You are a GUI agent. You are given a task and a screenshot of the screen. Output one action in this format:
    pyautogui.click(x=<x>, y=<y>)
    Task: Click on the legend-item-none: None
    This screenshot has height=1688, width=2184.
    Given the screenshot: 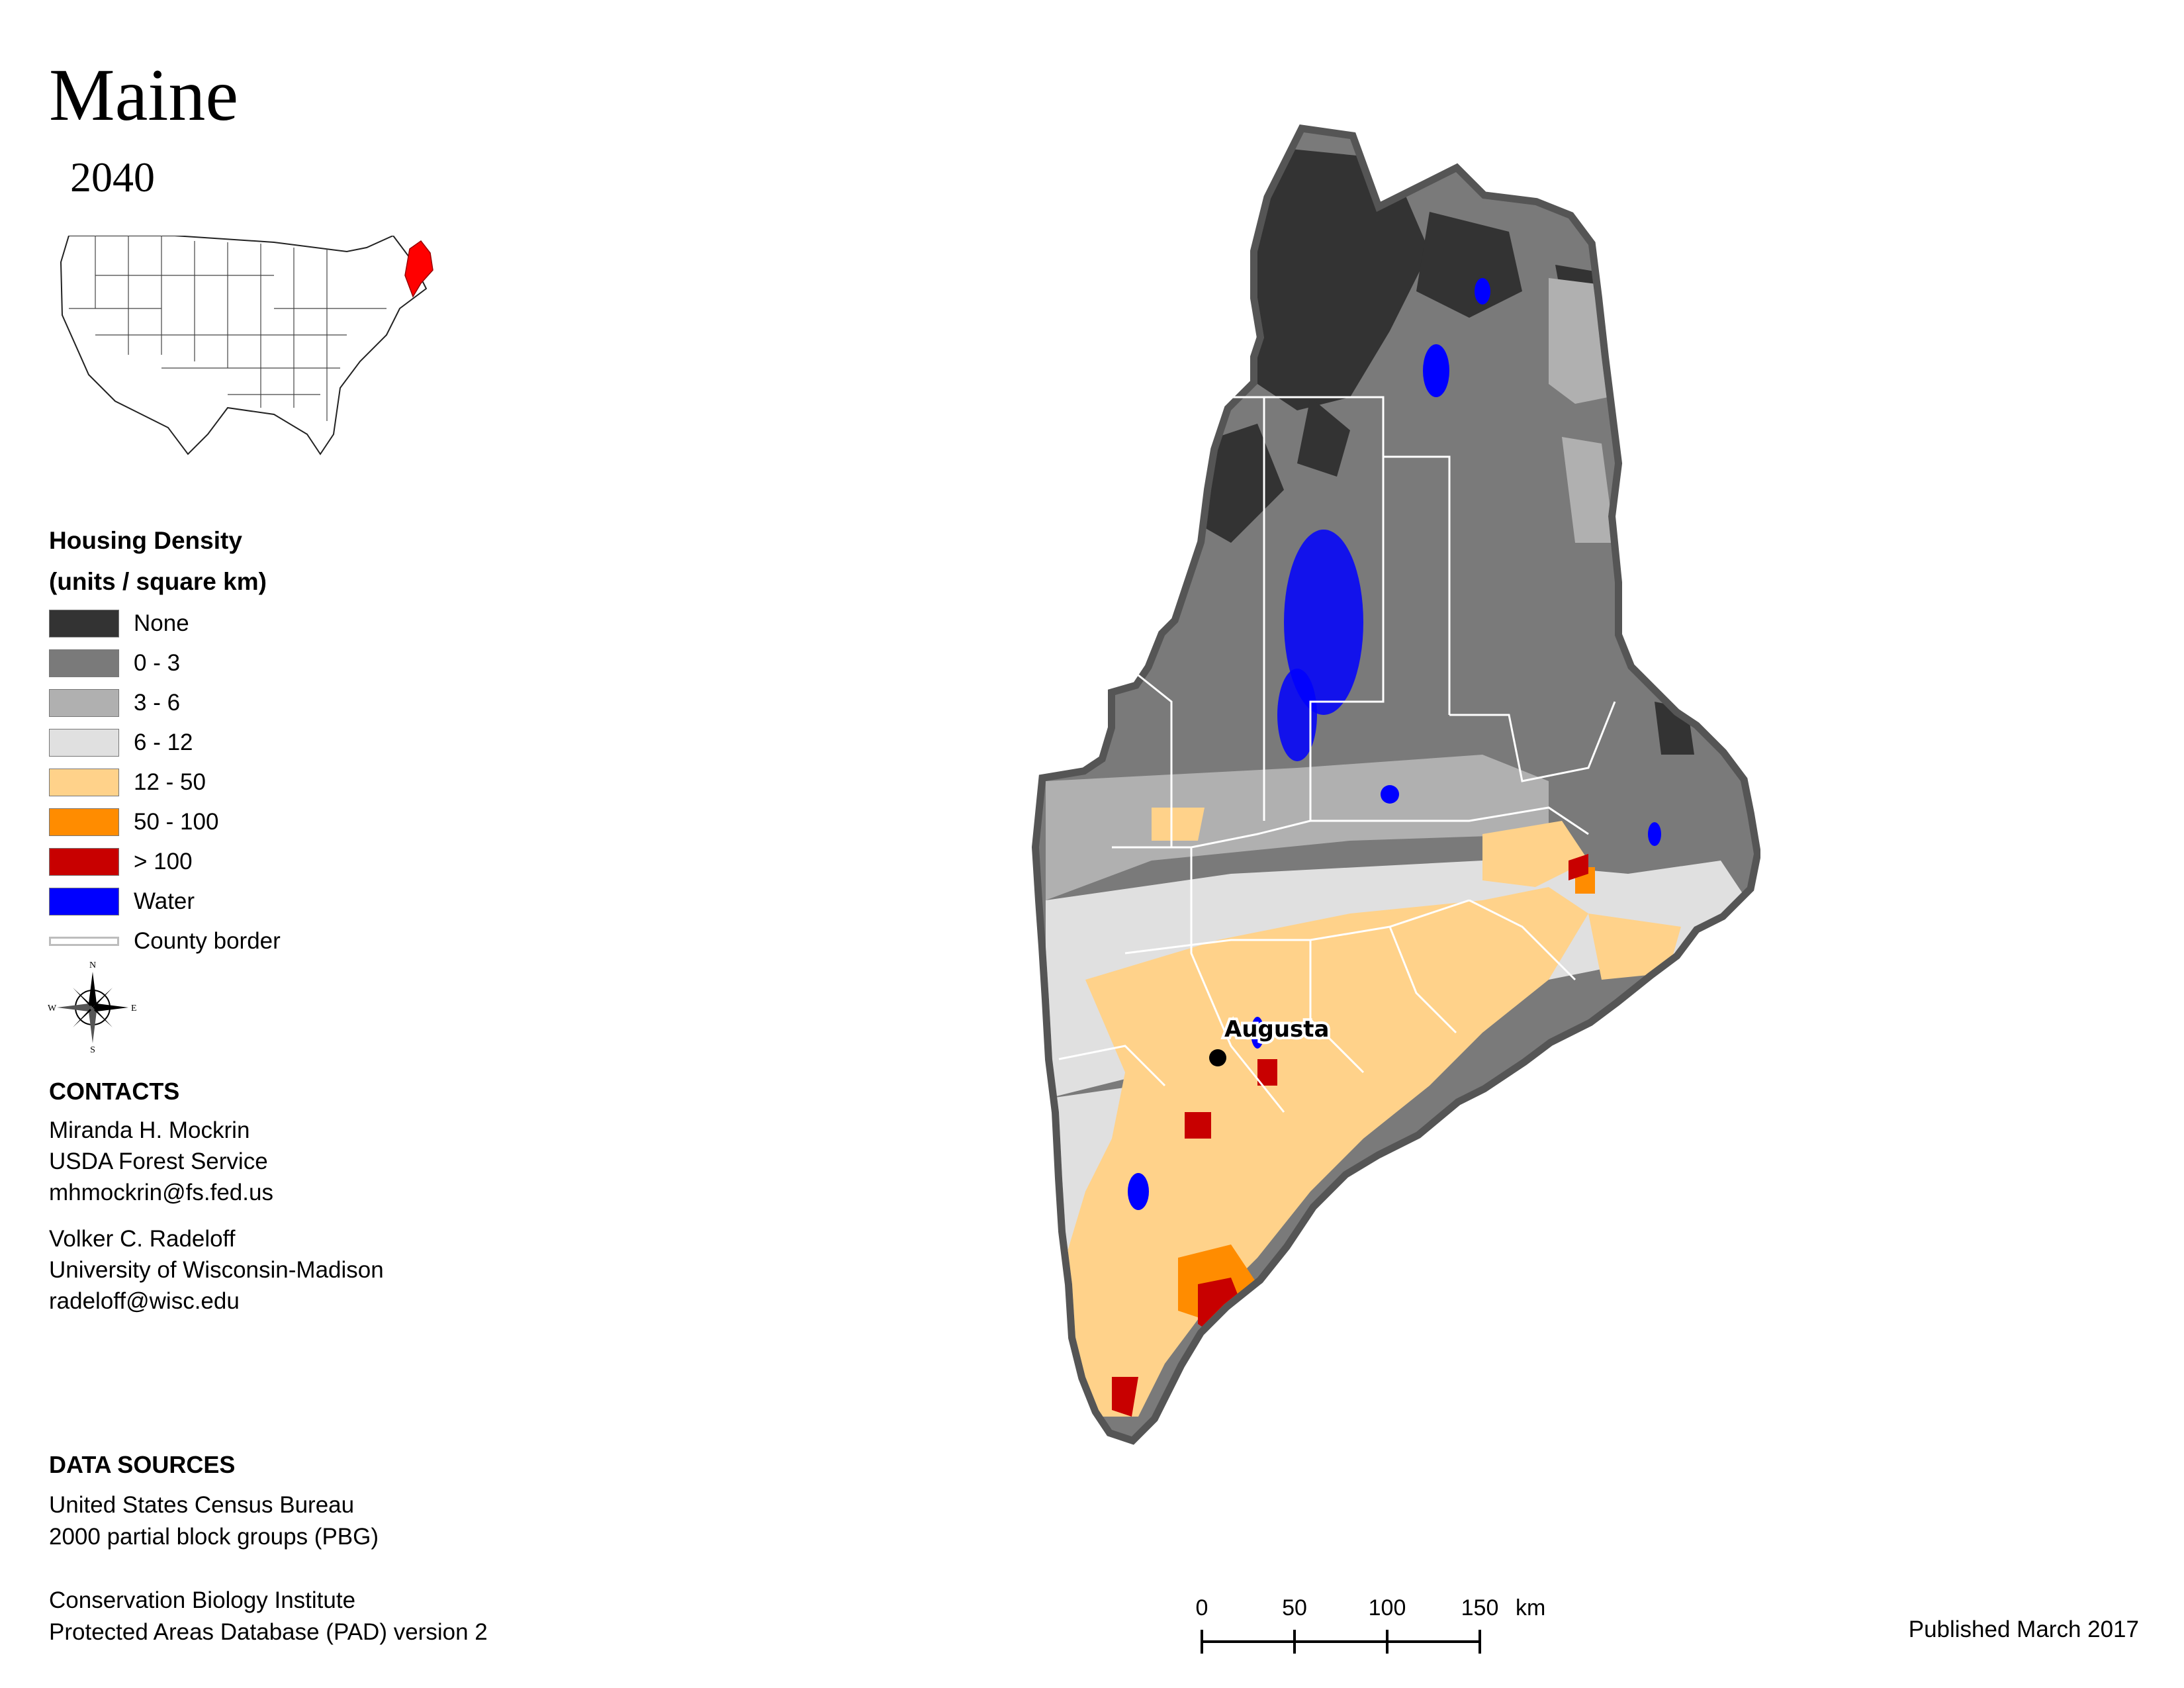 What is the action you would take?
    pyautogui.click(x=165, y=623)
    